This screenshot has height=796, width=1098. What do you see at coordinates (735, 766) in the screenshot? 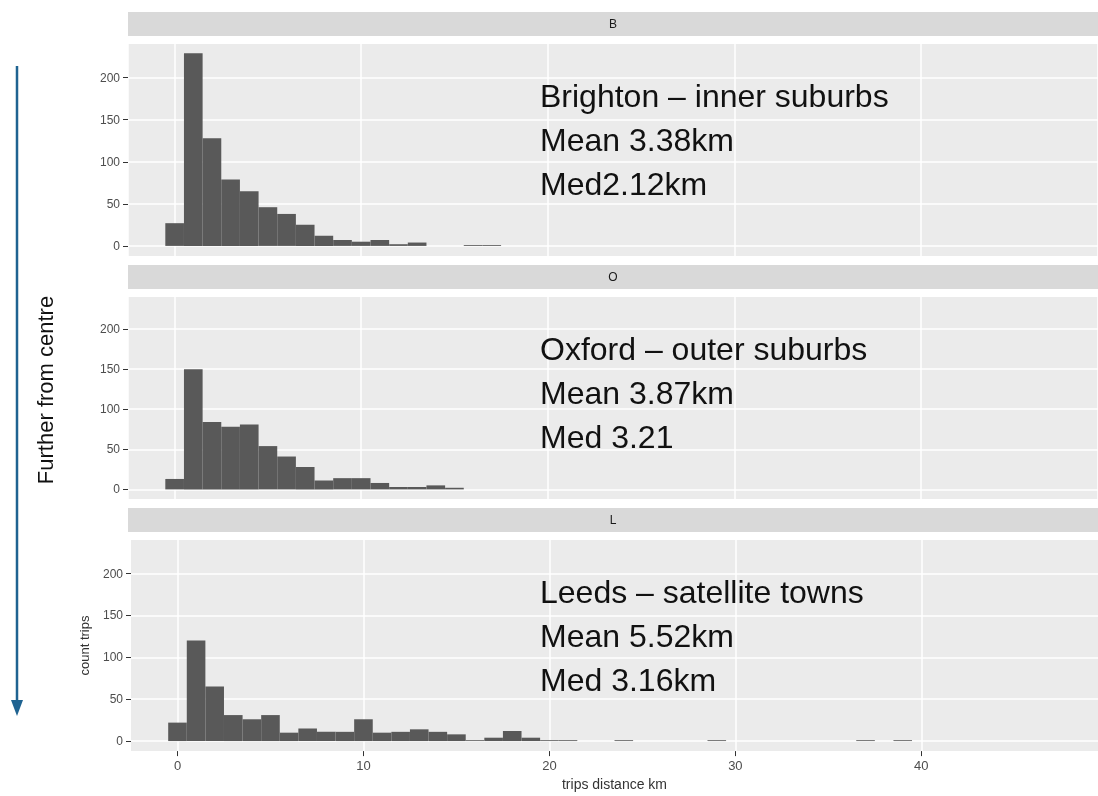
I see `x-tick-label: 30` at bounding box center [735, 766].